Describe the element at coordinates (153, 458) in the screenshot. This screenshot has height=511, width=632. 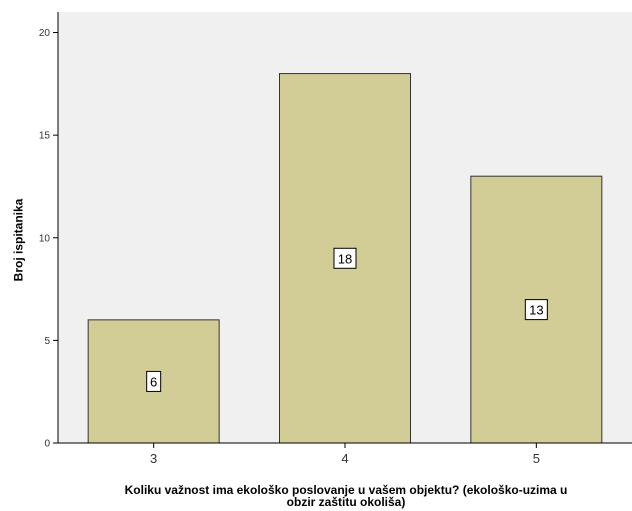
I see `x-tick-label-3: 3` at that location.